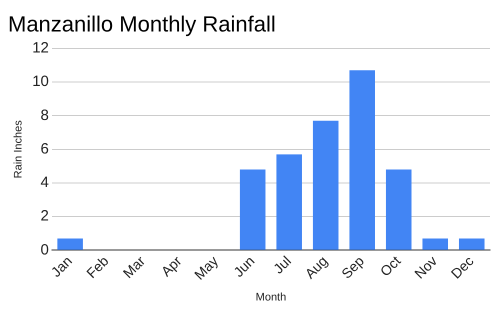  Describe the element at coordinates (316, 267) in the screenshot. I see `x-tick-label: Aug` at that location.